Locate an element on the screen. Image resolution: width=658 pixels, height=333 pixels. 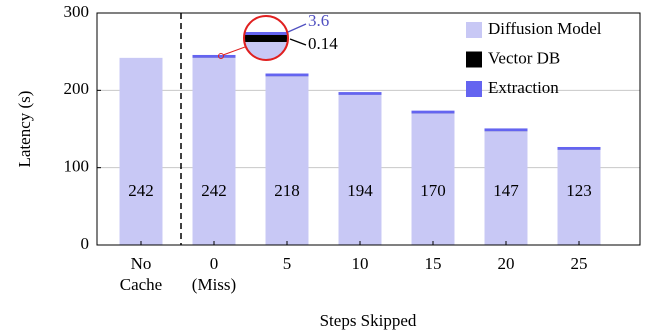
legend-label: Extraction is located at coordinates (523, 87).